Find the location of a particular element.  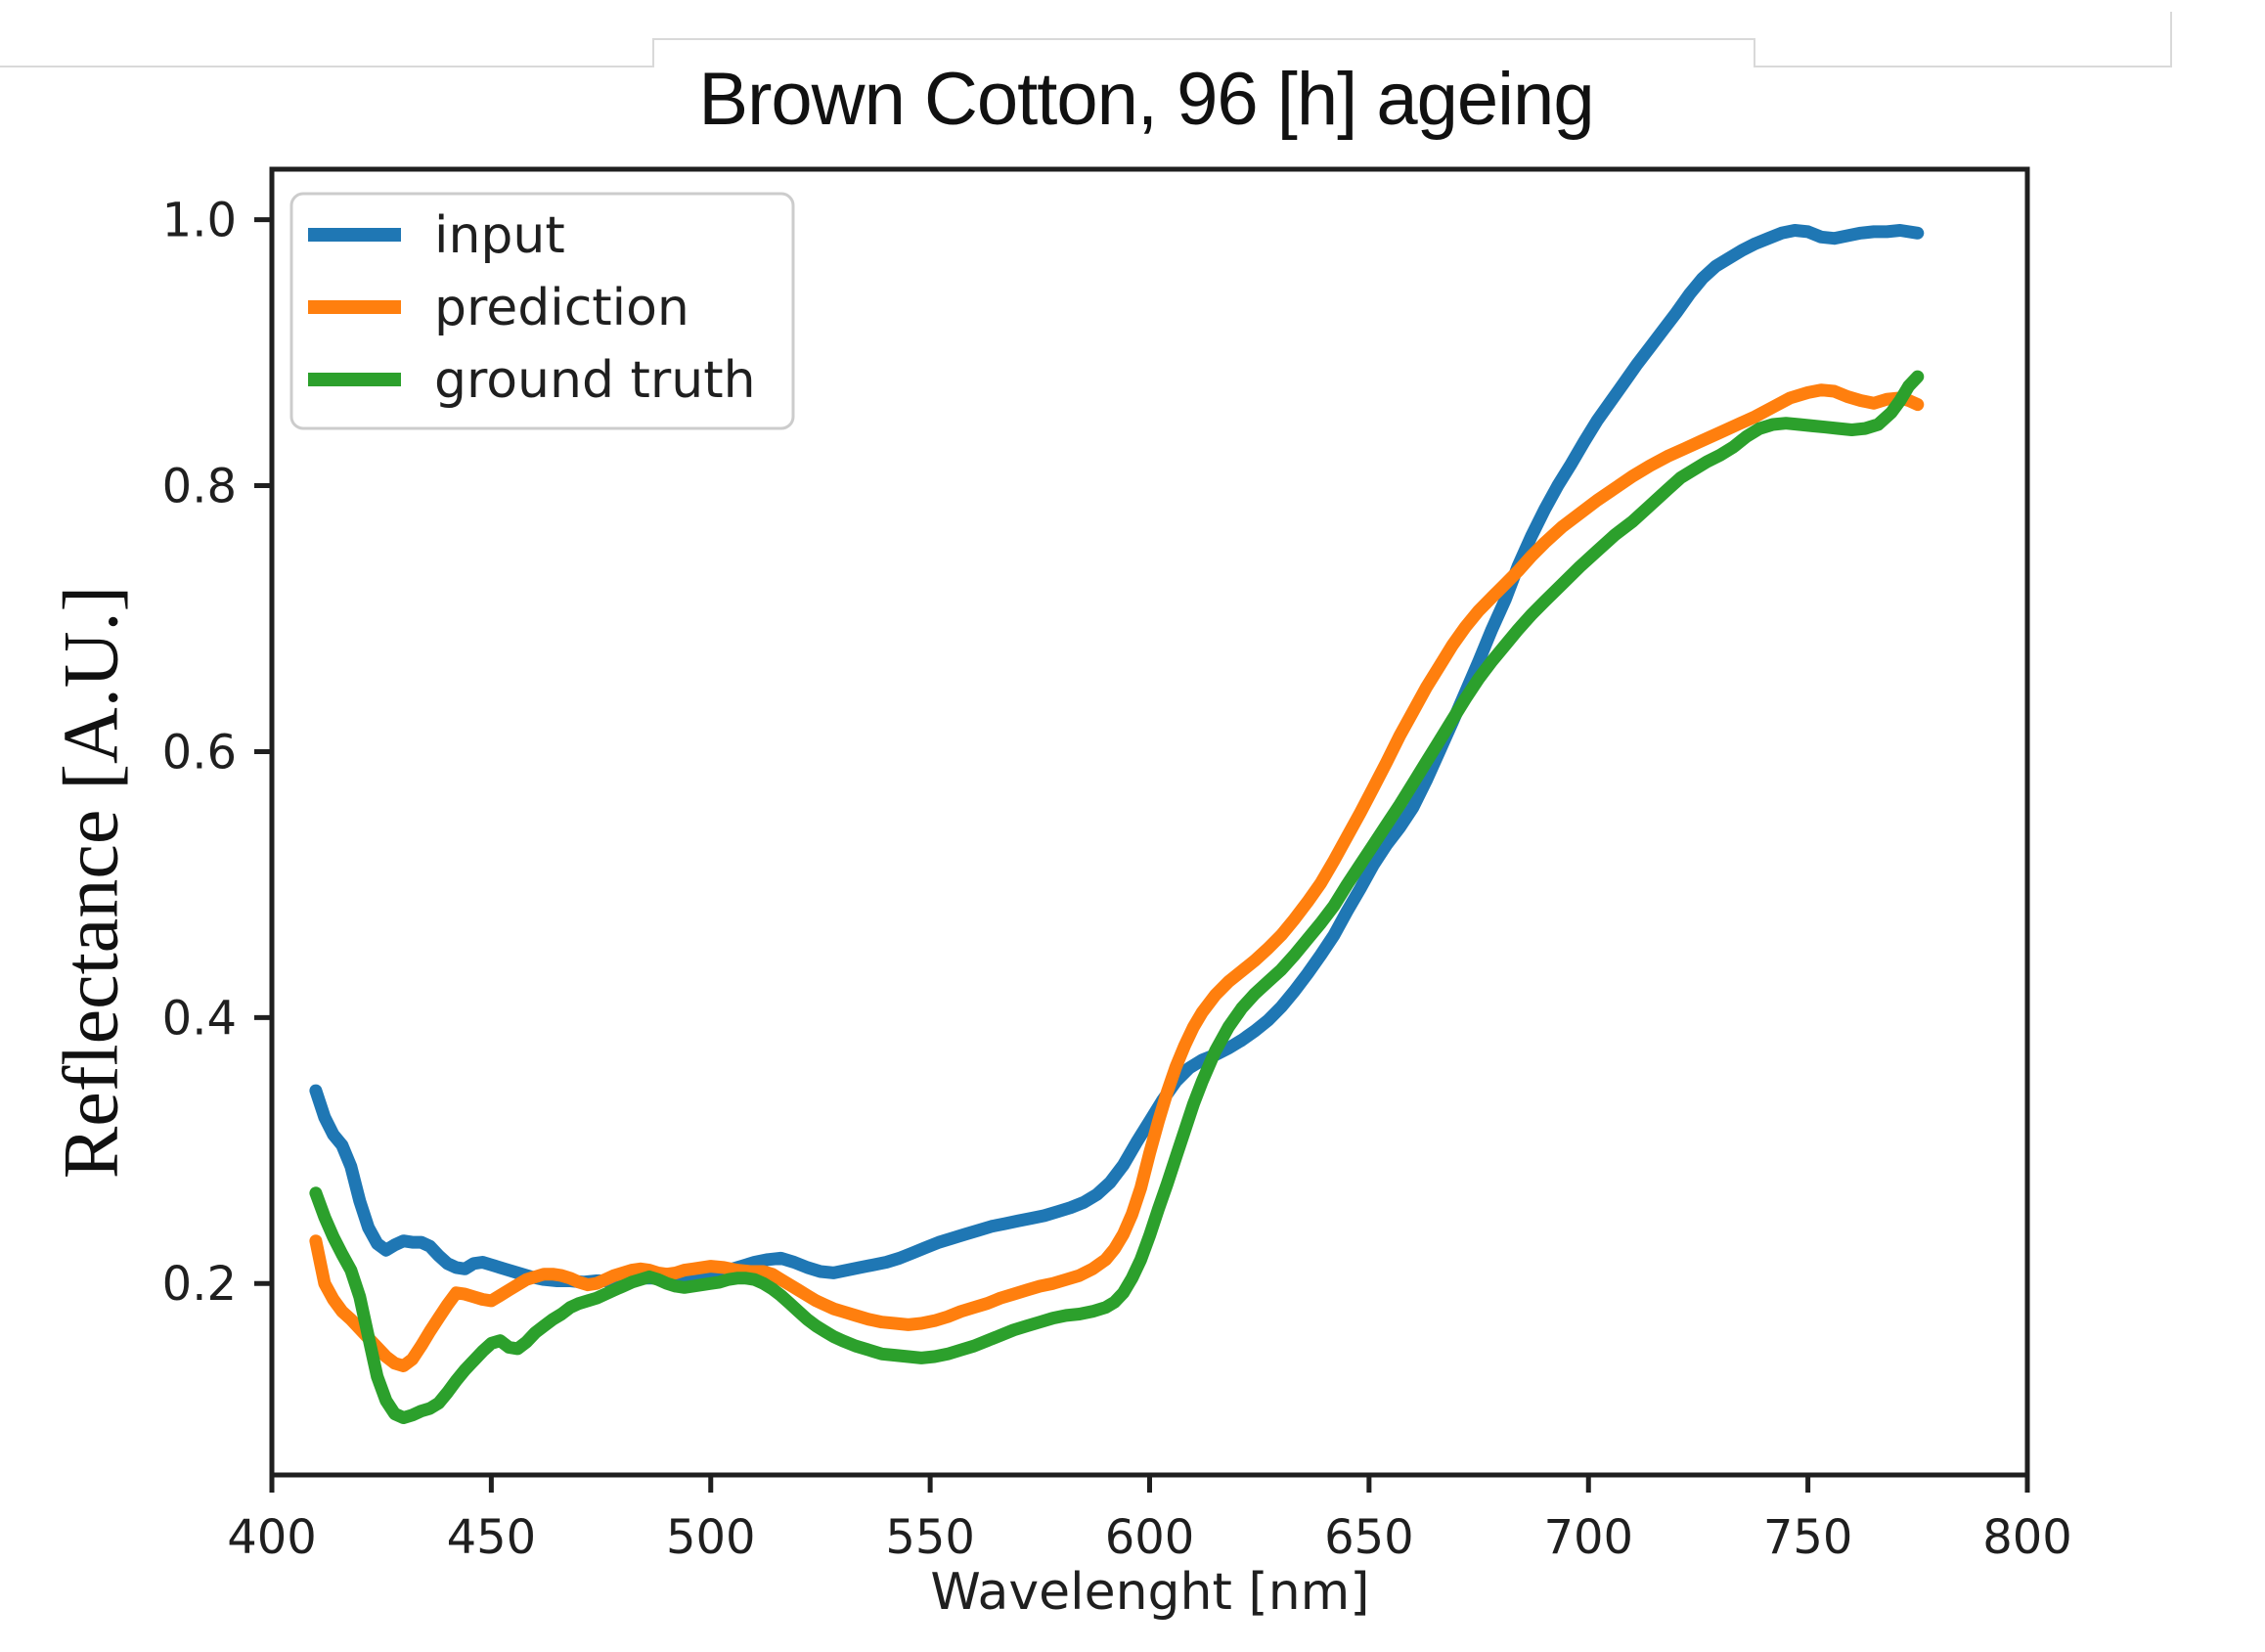

x-axis-label: Wavelenght [nm] is located at coordinates (1150, 1592).